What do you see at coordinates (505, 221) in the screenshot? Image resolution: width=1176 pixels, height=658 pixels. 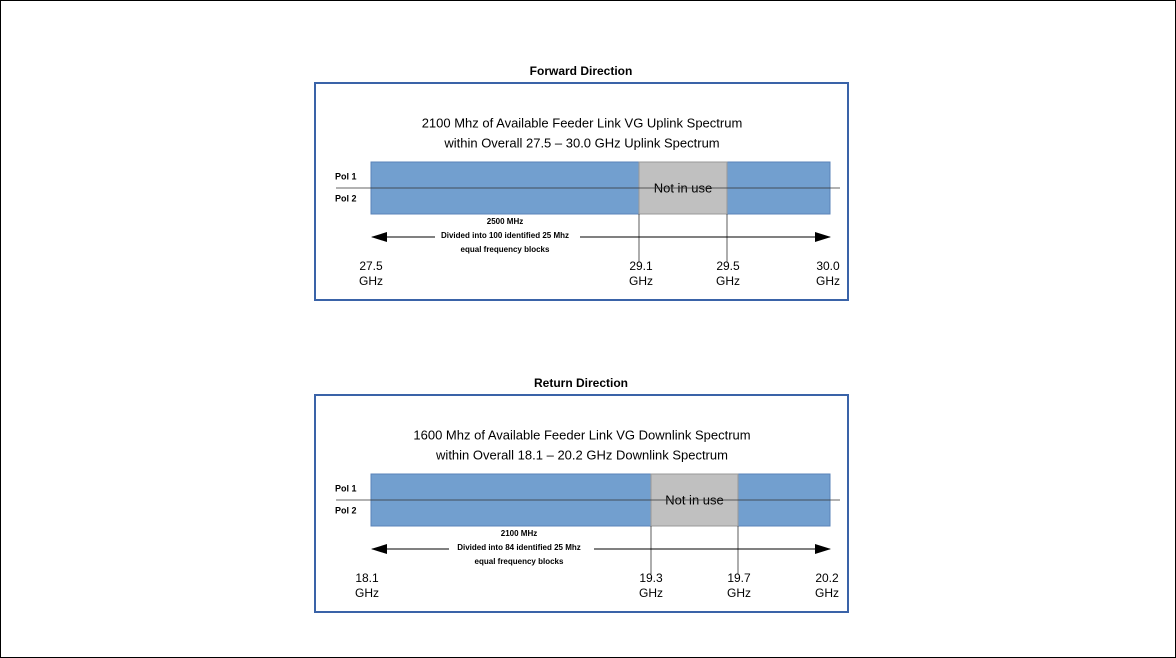 I see `span-text: 2500 MHz` at bounding box center [505, 221].